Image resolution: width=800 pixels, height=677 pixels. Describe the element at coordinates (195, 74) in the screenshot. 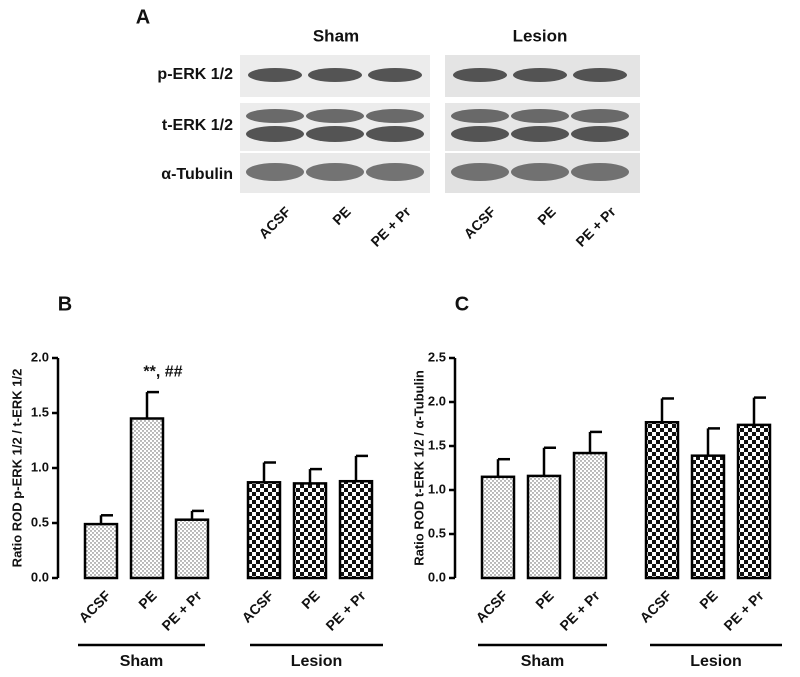

I see `row-label: p-ERK 1/2` at that location.